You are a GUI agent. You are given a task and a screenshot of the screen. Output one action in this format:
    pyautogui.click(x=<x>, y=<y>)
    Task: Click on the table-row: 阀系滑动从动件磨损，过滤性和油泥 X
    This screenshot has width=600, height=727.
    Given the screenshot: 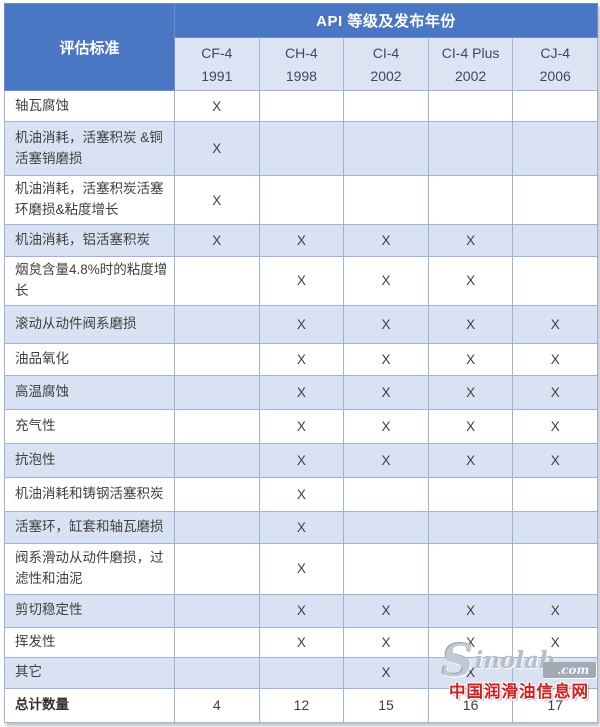 What is the action you would take?
    pyautogui.click(x=301, y=568)
    